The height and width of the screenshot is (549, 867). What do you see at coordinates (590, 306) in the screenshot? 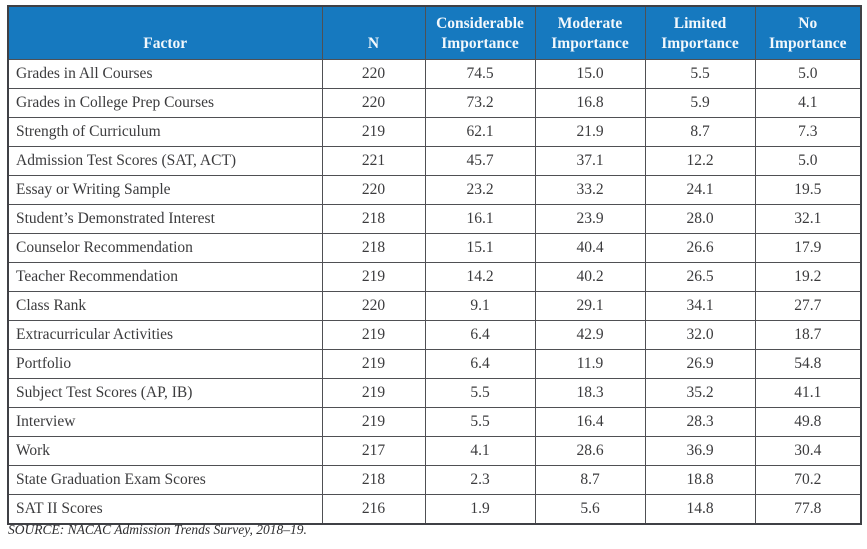
I see `percentage-cell: 29.1` at bounding box center [590, 306].